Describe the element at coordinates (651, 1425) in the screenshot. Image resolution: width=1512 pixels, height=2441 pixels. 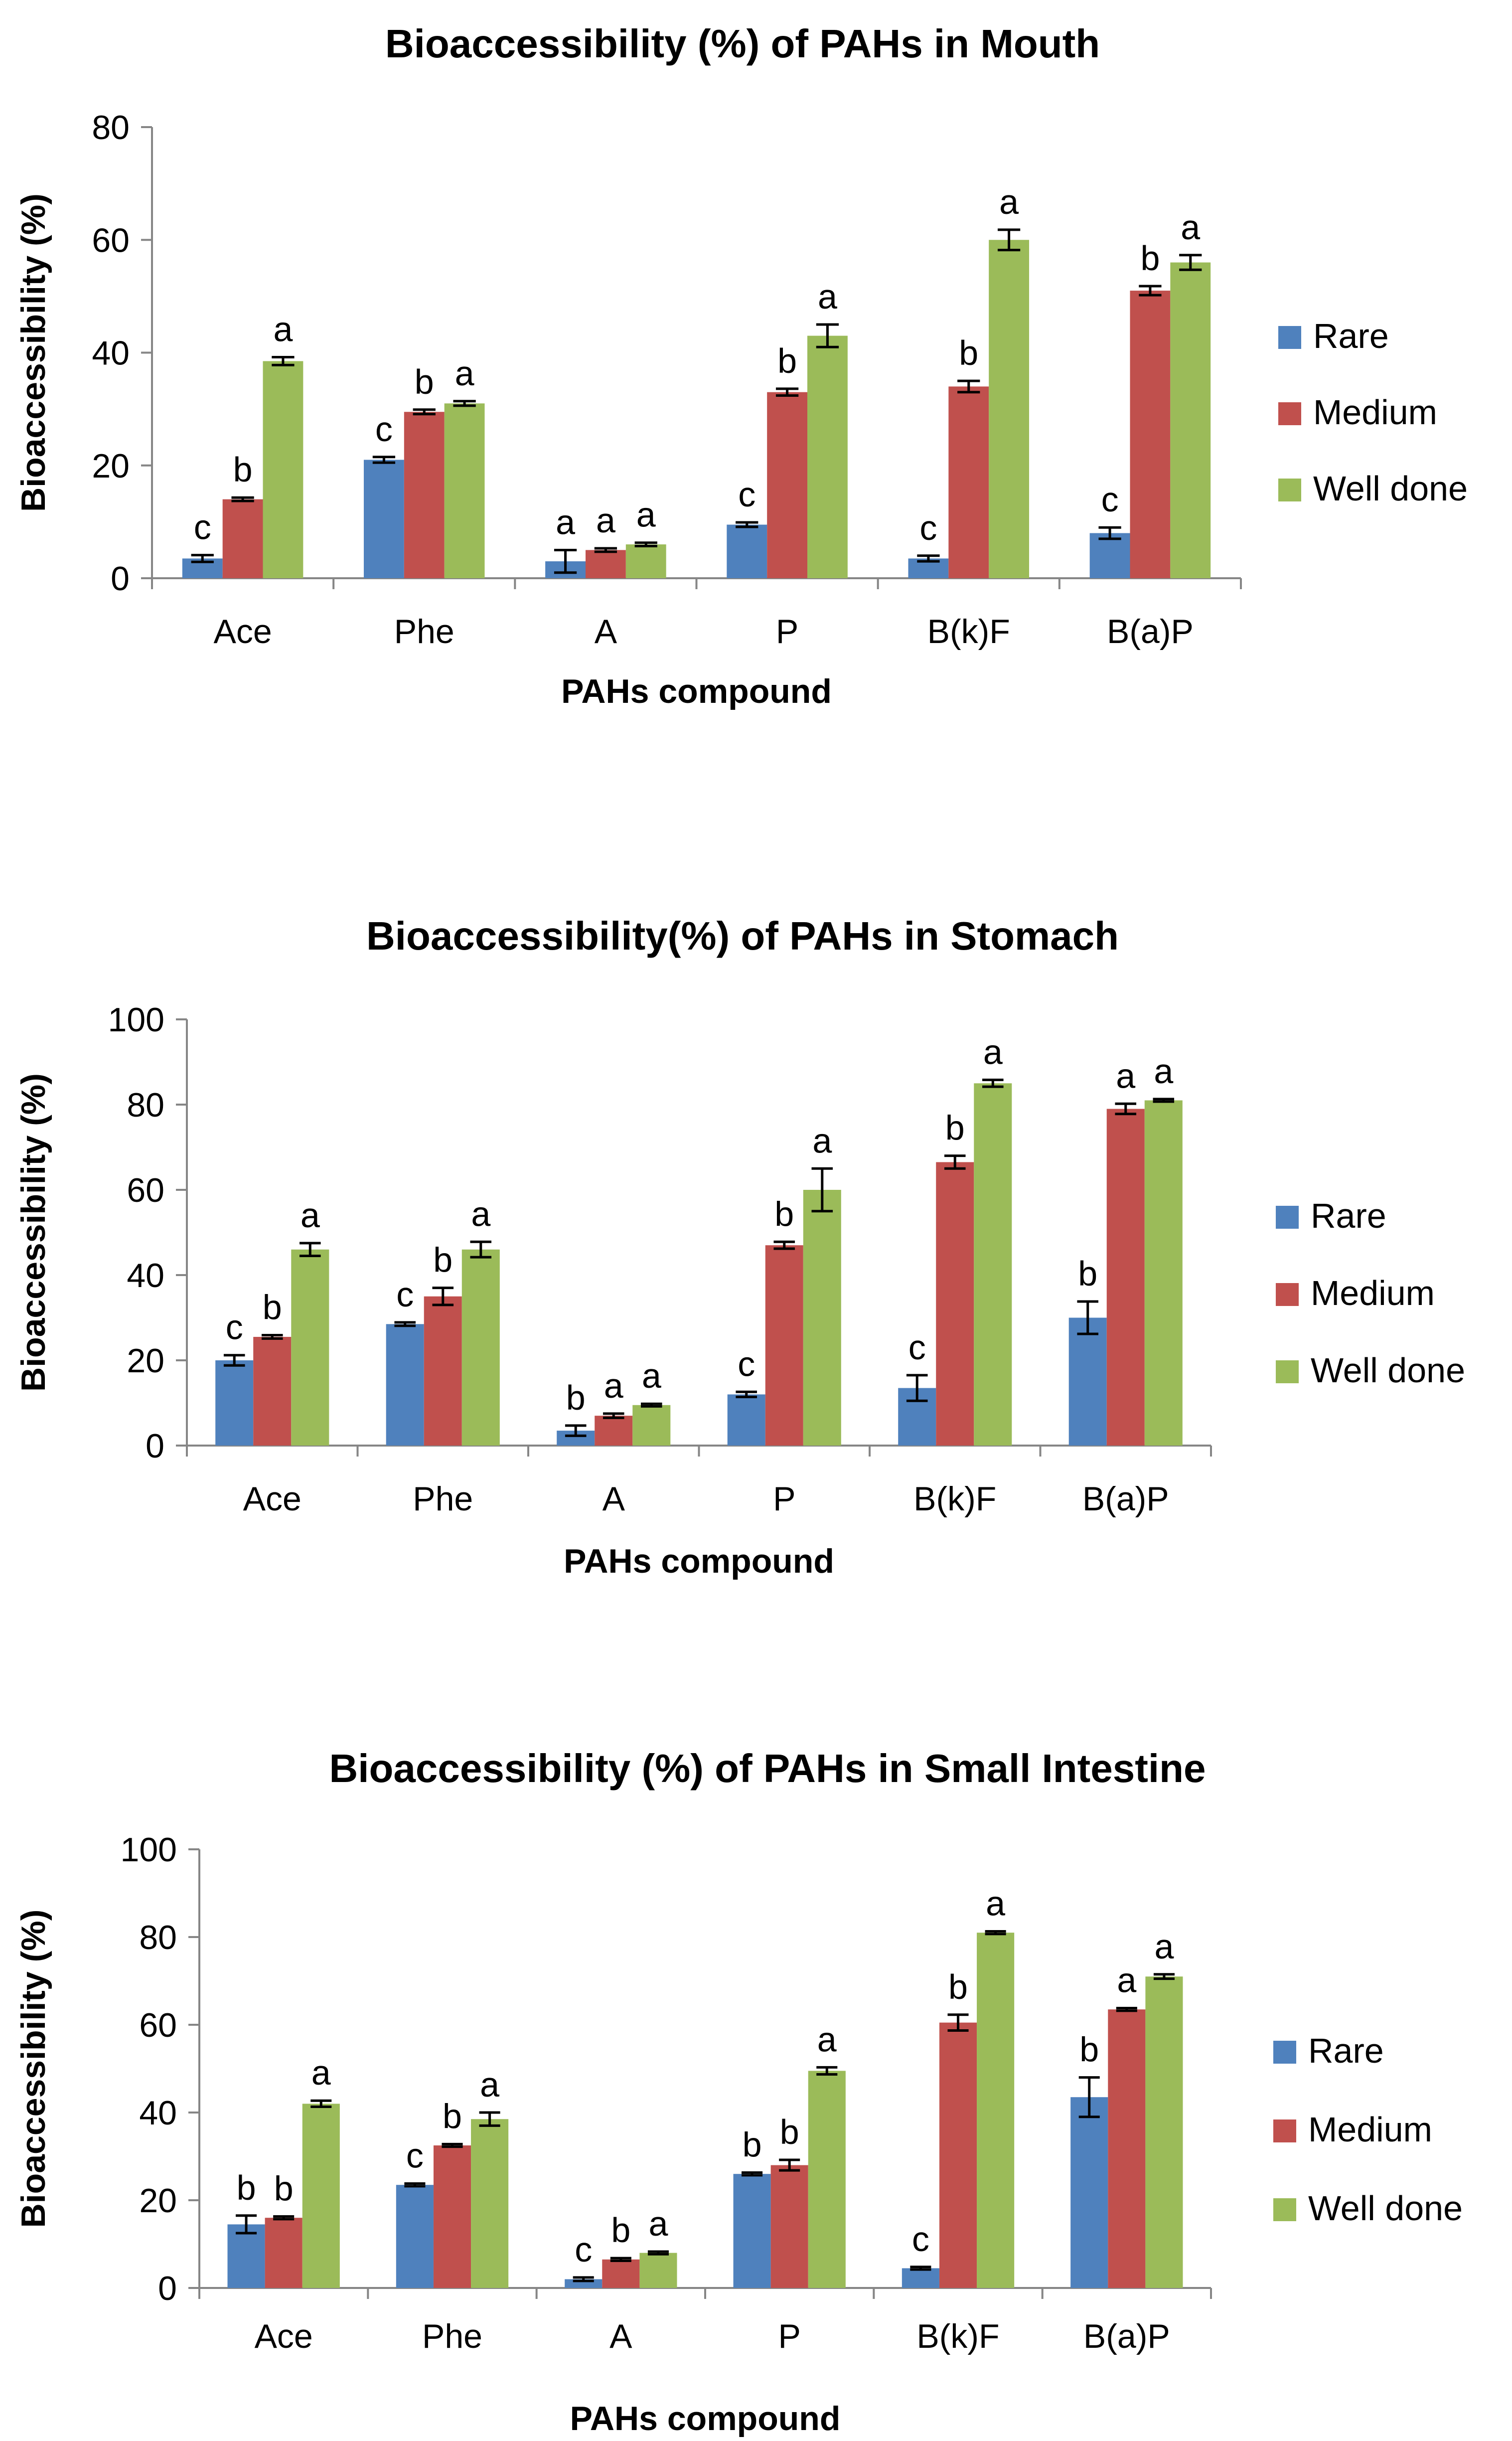
I see `bar-well-done-a` at that location.